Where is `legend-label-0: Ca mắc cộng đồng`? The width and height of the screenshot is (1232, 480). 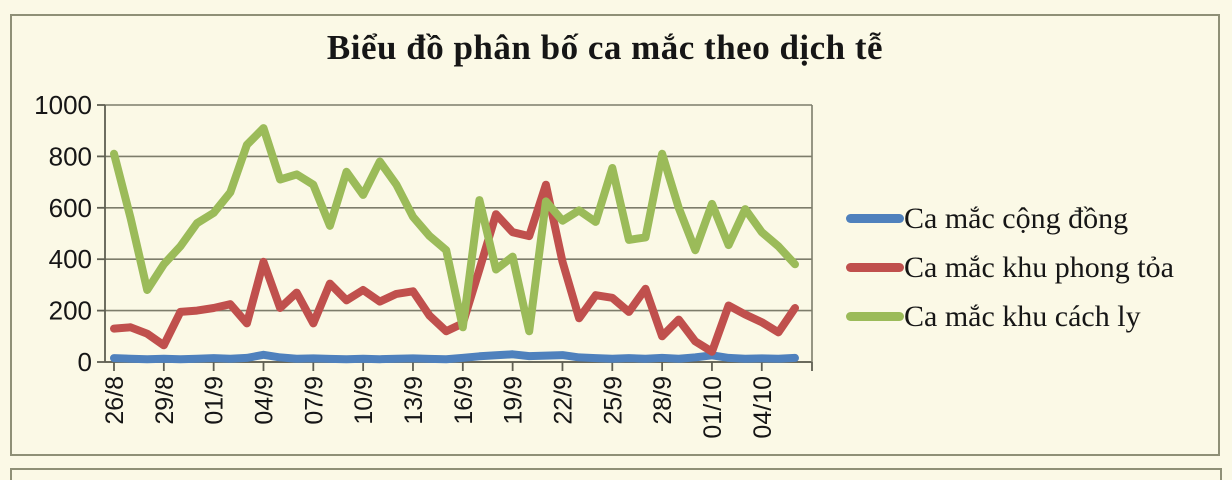 legend-label-0: Ca mắc cộng đồng is located at coordinates (1016, 218).